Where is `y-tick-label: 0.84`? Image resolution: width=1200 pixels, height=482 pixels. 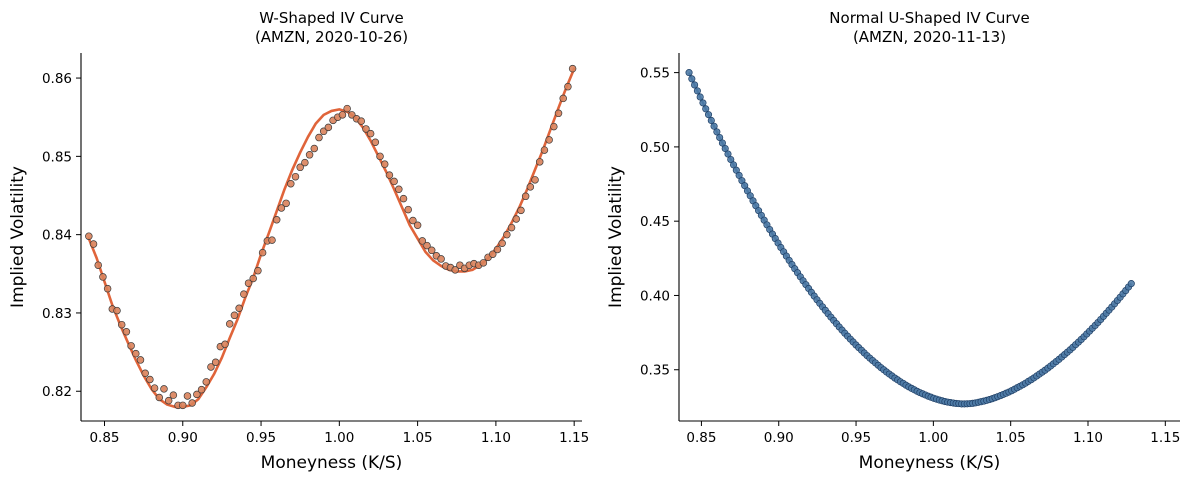
y-tick-label: 0.84 is located at coordinates (57, 236).